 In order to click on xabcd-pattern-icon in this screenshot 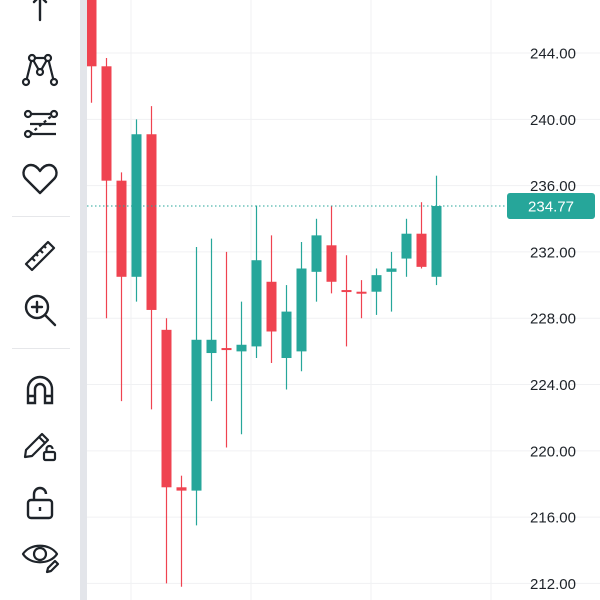, I will do `click(40, 70)`.